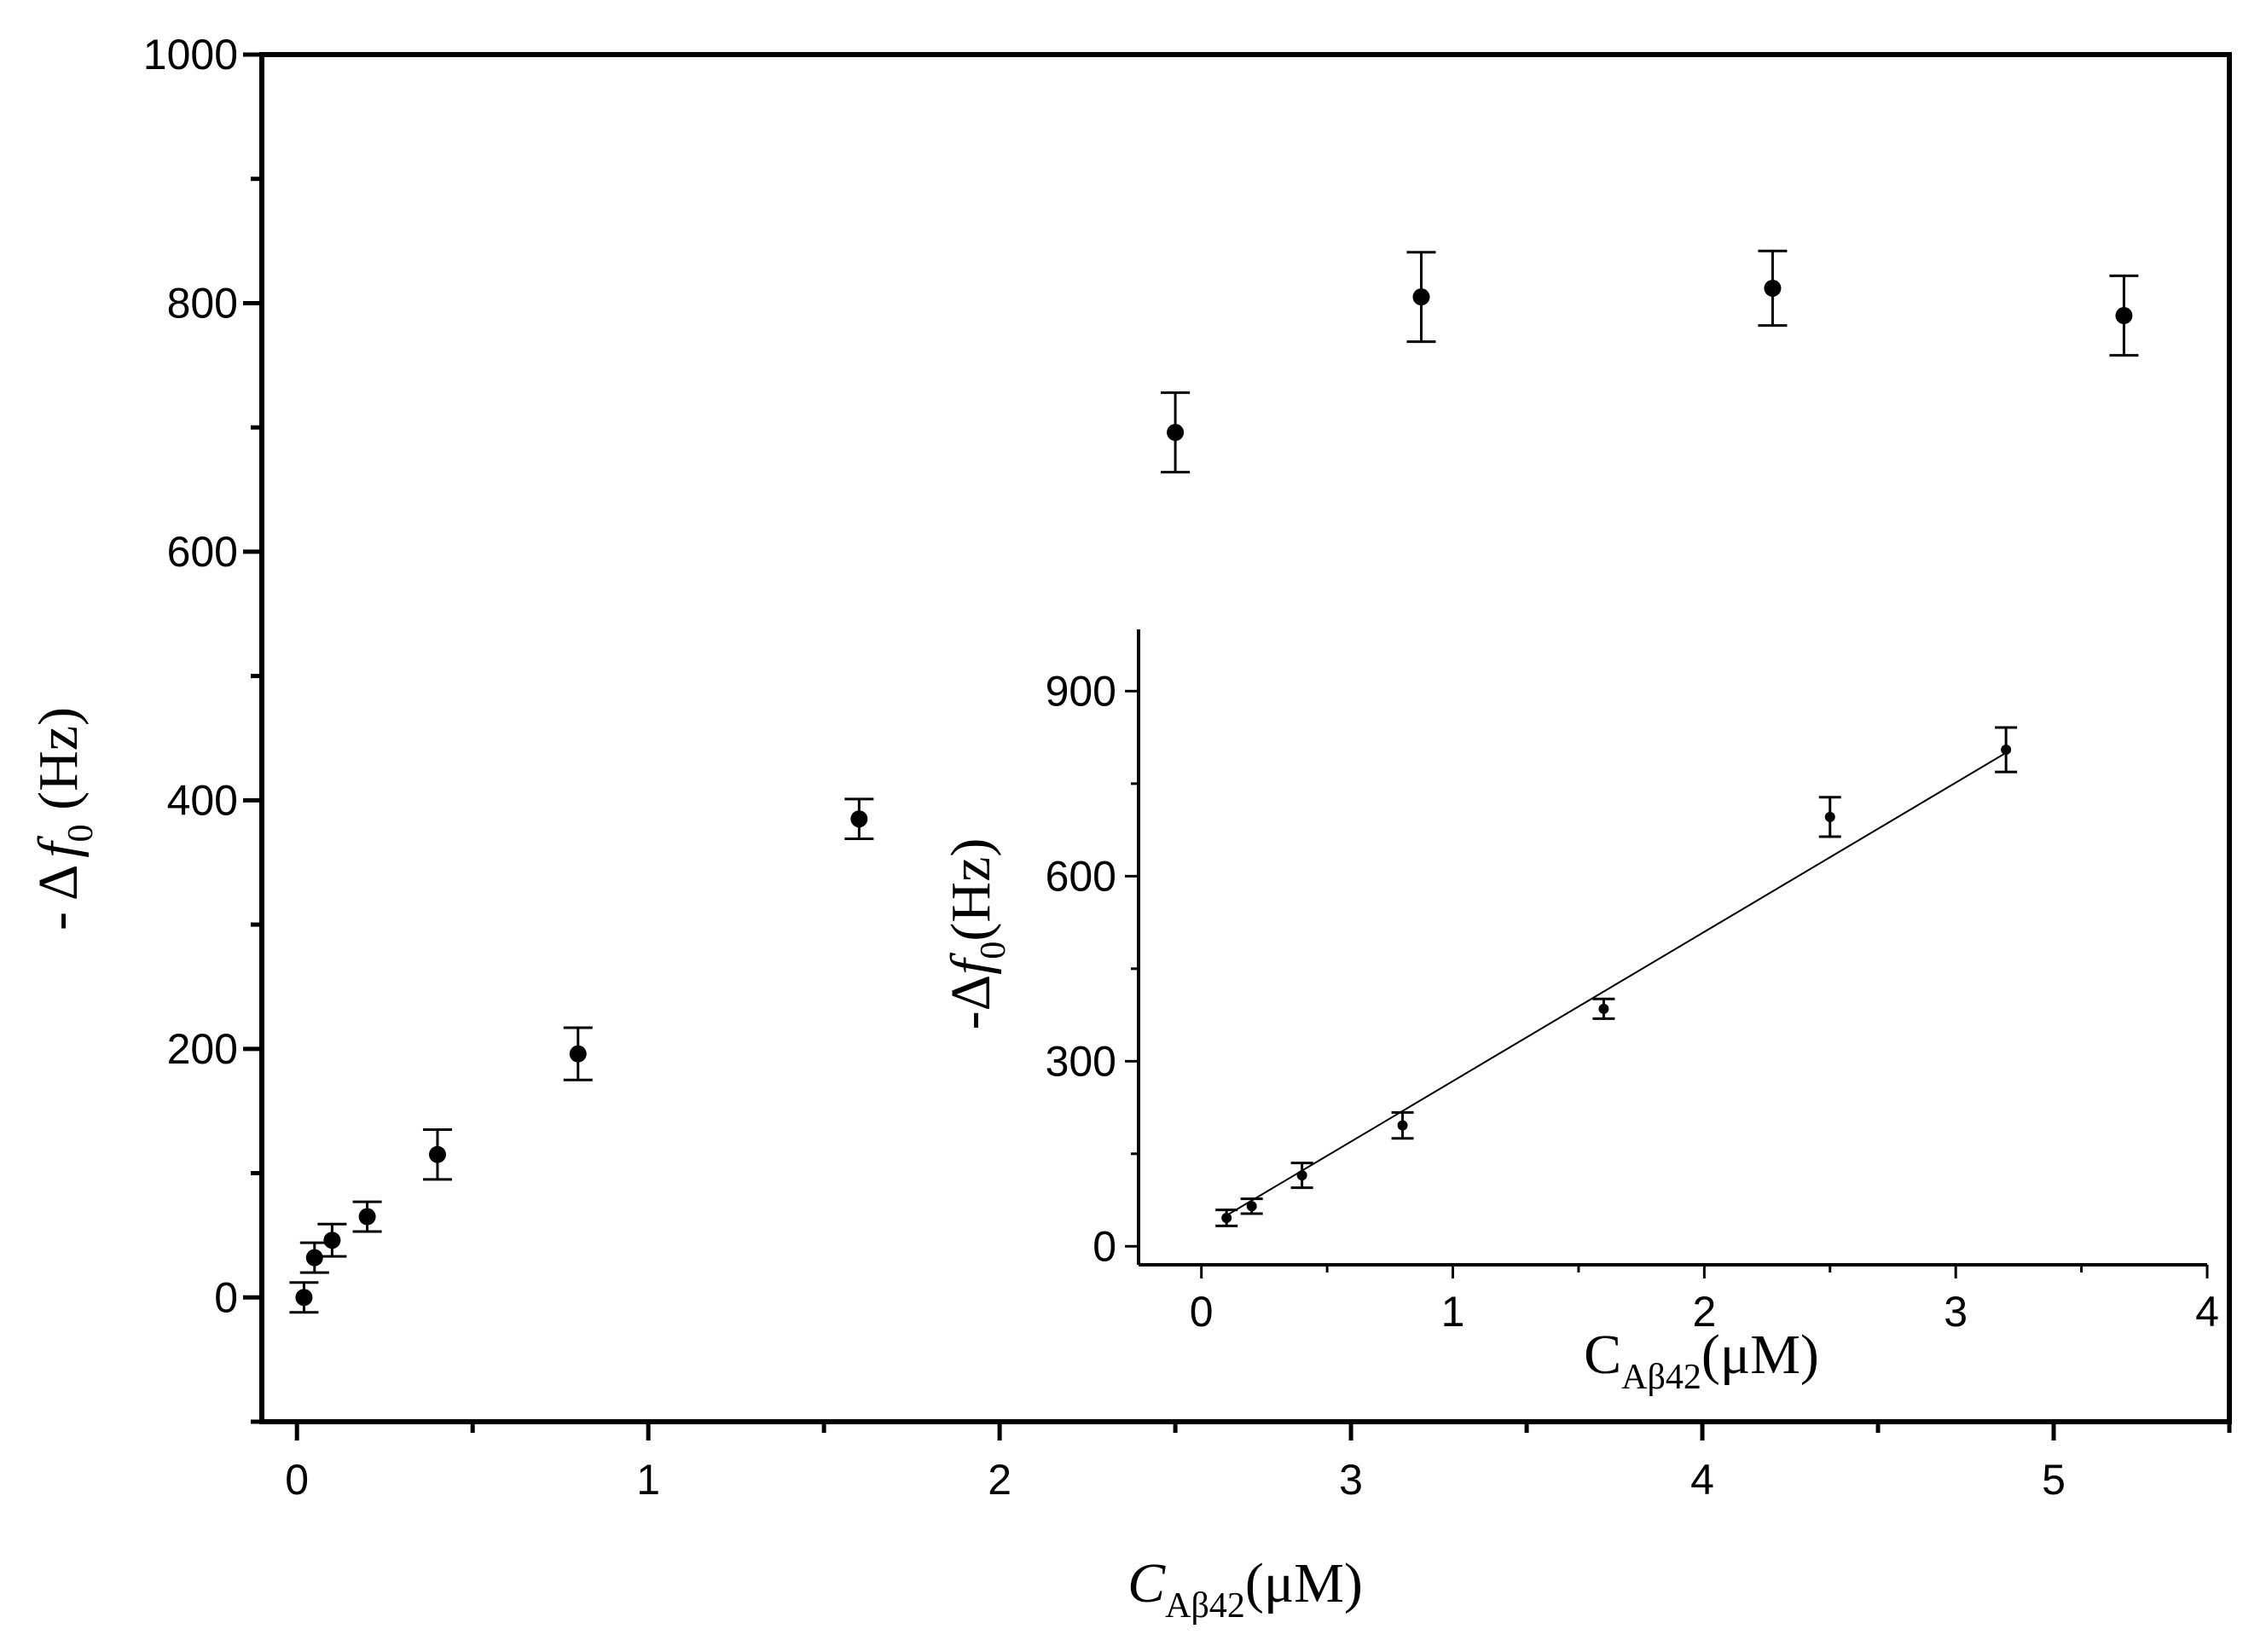  What do you see at coordinates (2207, 1312) in the screenshot?
I see `inset-x-tick-label: 4` at bounding box center [2207, 1312].